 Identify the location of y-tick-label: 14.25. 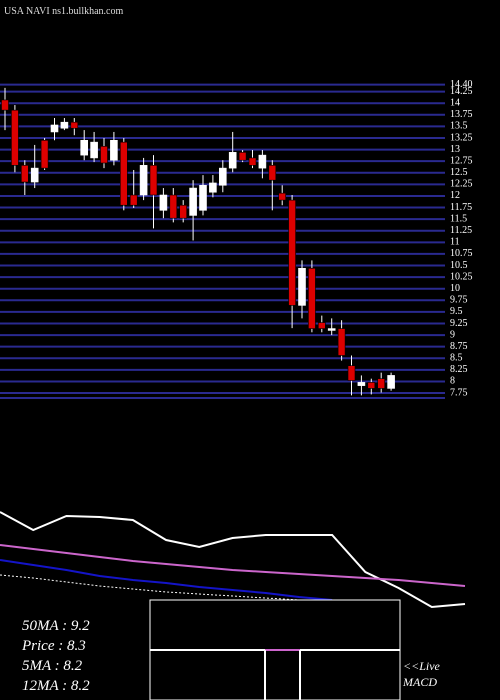
(461, 91).